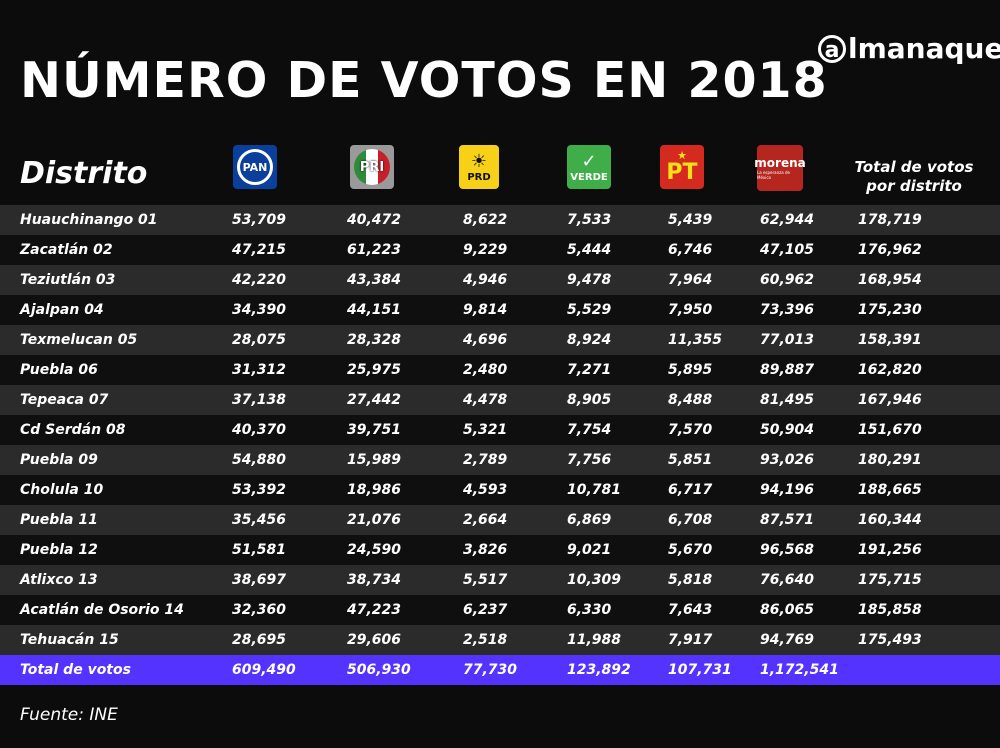 The height and width of the screenshot is (748, 1000). I want to click on prd-cell: 5,321, so click(485, 430).